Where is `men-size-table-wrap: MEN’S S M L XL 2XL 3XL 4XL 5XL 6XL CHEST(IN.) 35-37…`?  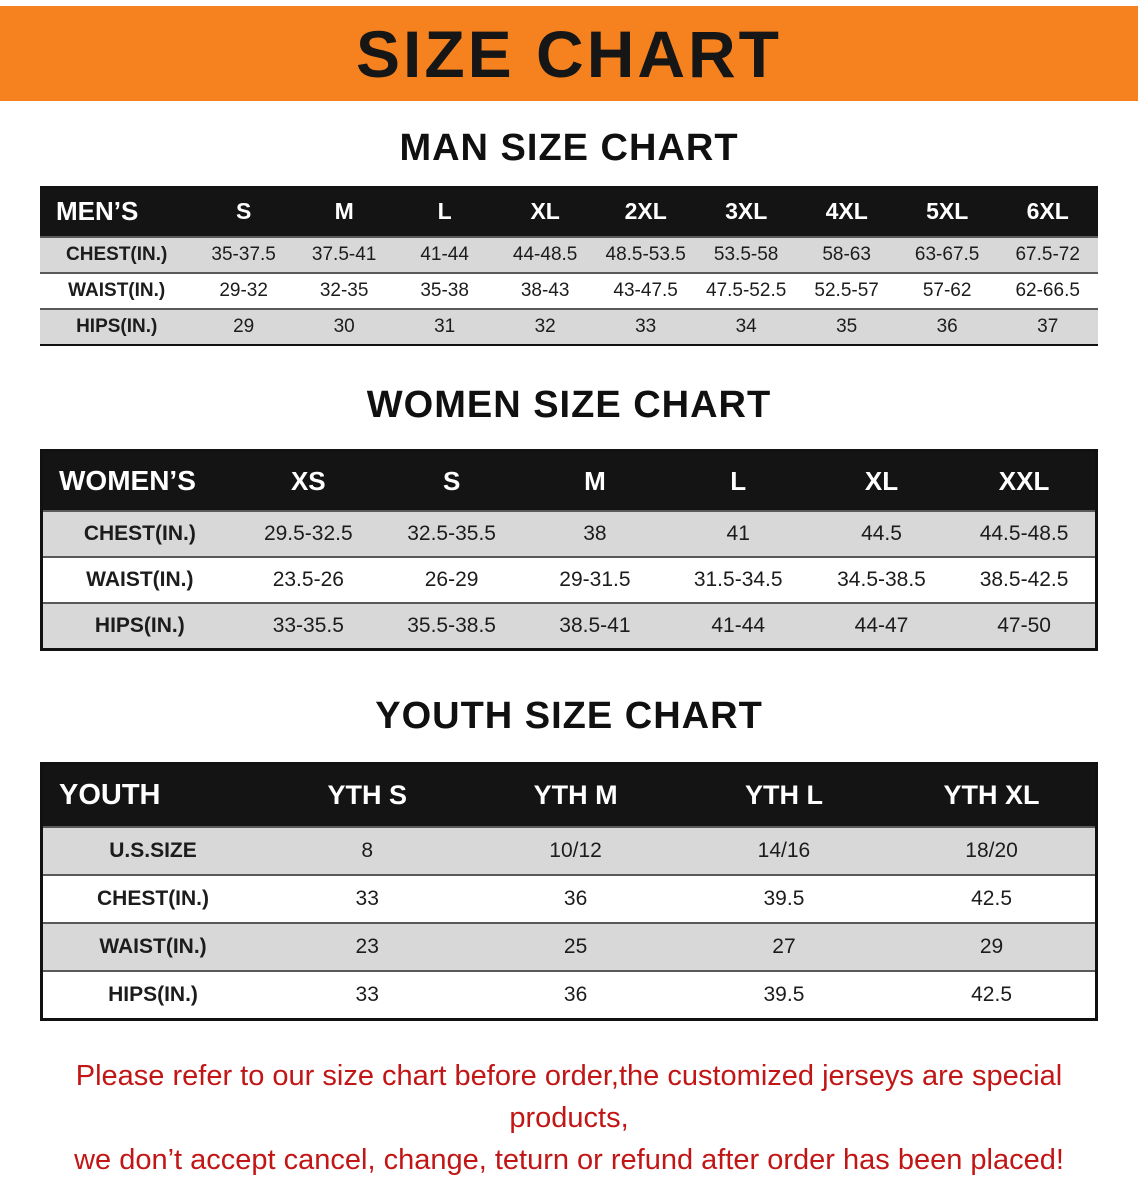 men-size-table-wrap: MEN’S S M L XL 2XL 3XL 4XL 5XL 6XL CHEST(IN.) 35-37… is located at coordinates (569, 266).